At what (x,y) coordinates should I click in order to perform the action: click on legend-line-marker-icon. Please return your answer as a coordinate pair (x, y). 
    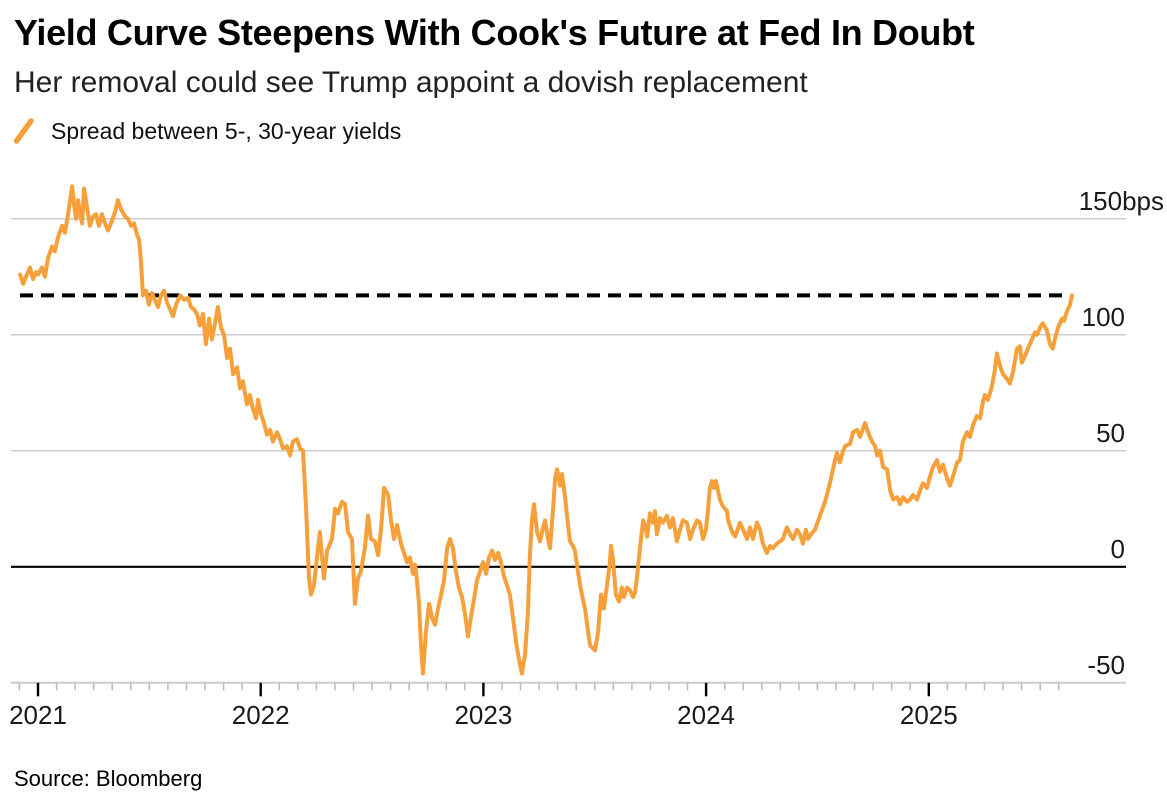
    Looking at the image, I should click on (23, 131).